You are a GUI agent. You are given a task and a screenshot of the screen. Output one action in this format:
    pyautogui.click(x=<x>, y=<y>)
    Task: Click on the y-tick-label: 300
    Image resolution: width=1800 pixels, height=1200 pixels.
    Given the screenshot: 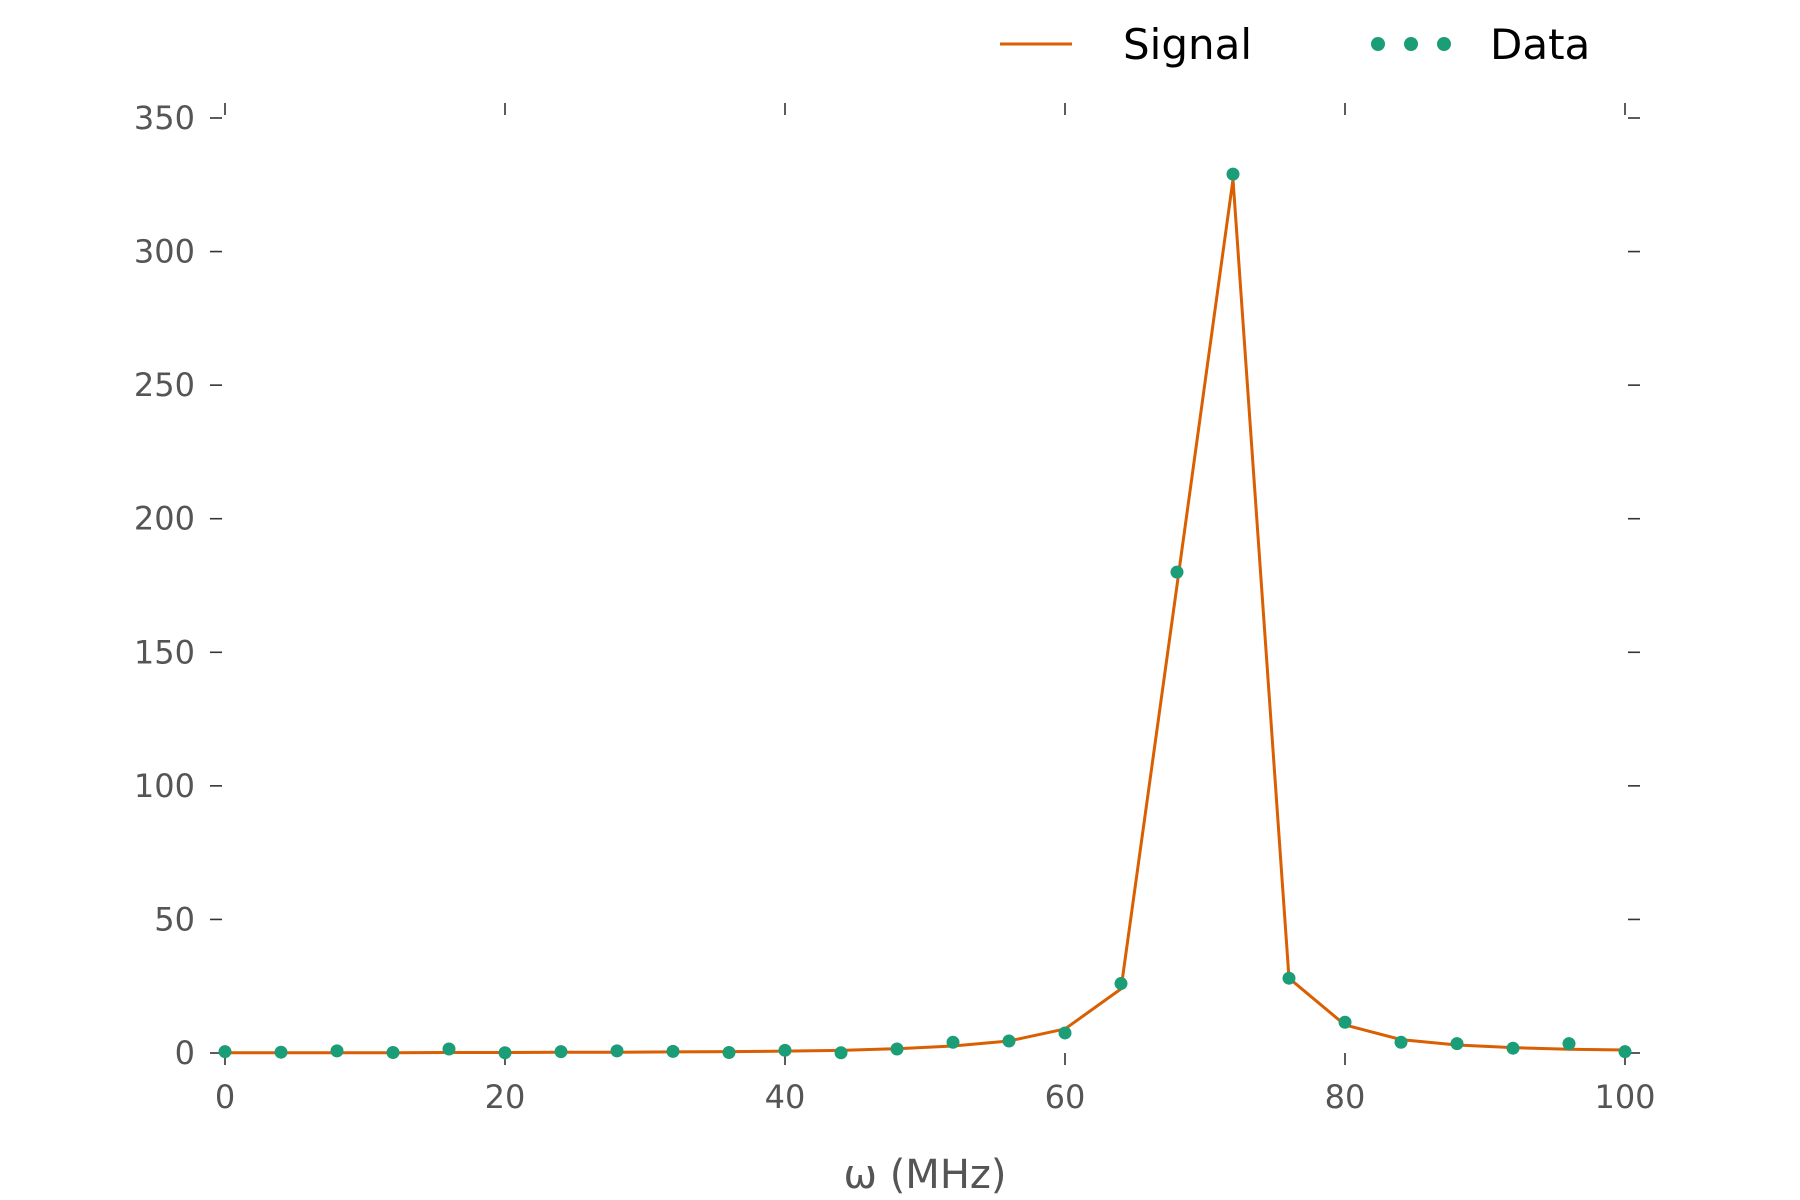 What is the action you would take?
    pyautogui.click(x=164, y=252)
    